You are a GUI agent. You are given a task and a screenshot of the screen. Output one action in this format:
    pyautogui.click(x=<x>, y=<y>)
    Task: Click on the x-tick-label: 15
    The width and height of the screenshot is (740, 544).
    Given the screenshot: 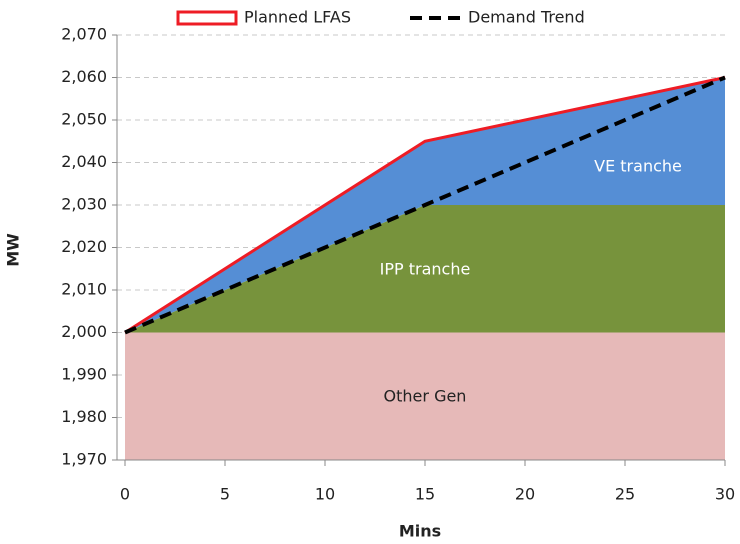 What is the action you would take?
    pyautogui.click(x=425, y=494)
    